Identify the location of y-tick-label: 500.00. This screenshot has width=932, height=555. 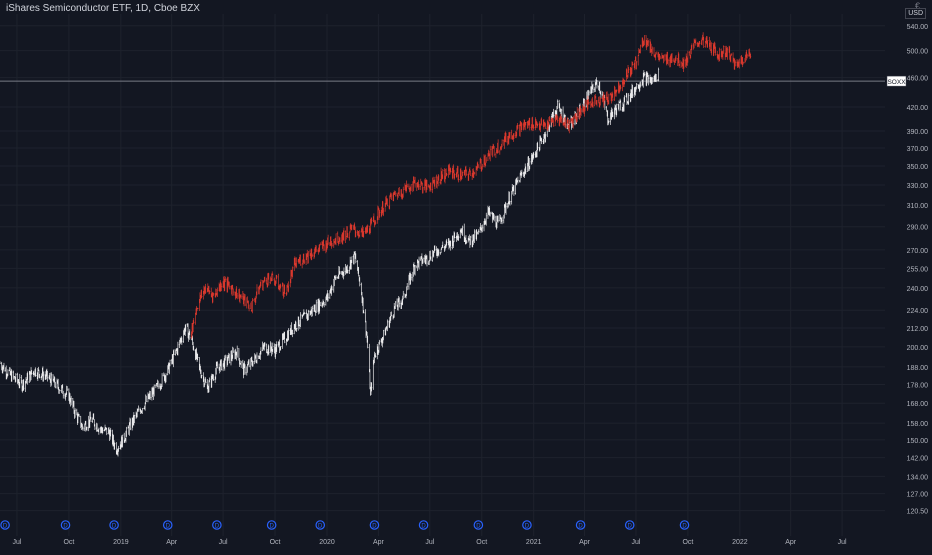
(918, 52).